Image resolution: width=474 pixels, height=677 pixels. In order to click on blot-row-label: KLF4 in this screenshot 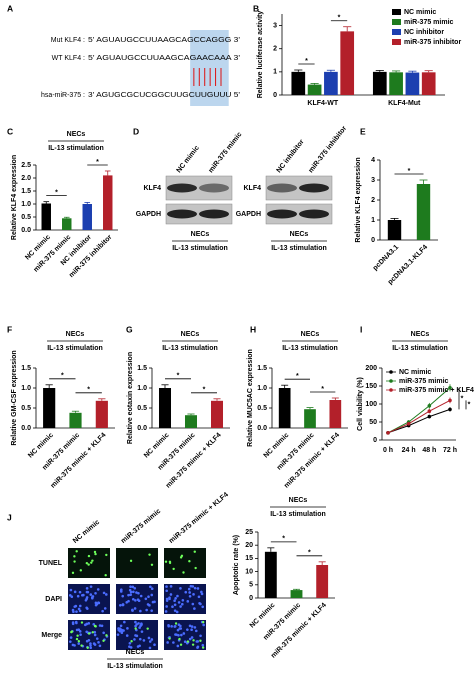, I will do `click(253, 188)`.